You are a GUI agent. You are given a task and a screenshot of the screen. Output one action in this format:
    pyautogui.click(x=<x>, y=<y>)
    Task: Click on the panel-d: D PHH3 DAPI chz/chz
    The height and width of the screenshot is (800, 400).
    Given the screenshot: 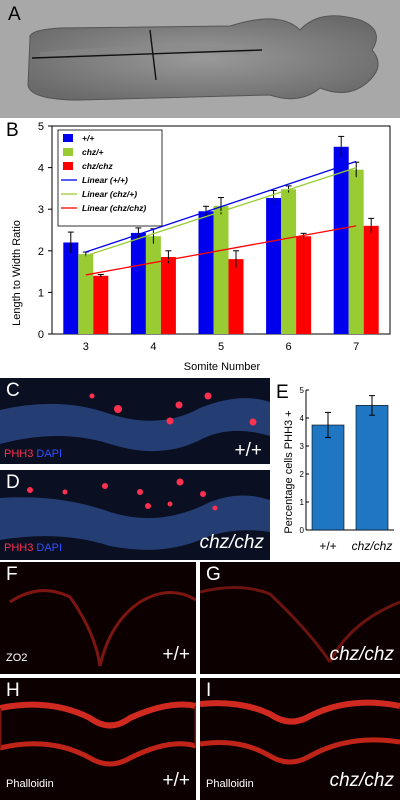 What is the action you would take?
    pyautogui.click(x=135, y=515)
    